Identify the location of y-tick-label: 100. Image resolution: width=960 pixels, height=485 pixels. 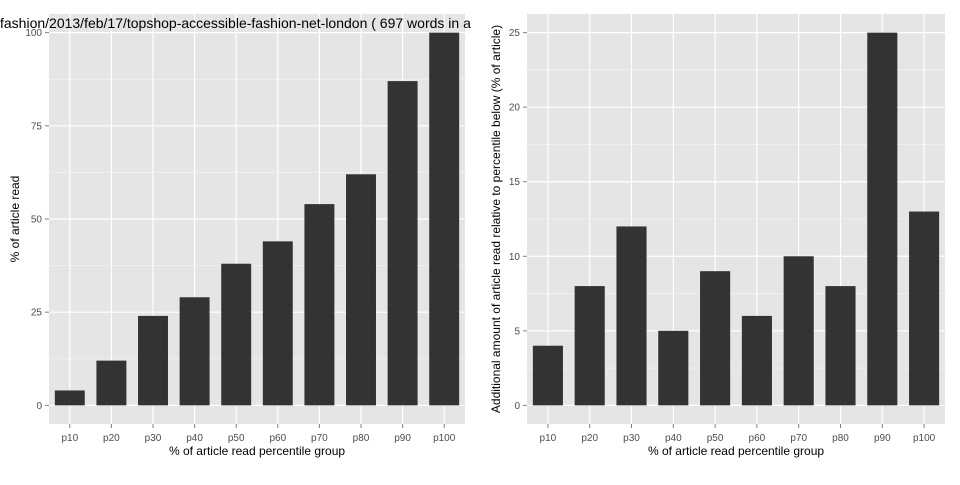
(33, 33).